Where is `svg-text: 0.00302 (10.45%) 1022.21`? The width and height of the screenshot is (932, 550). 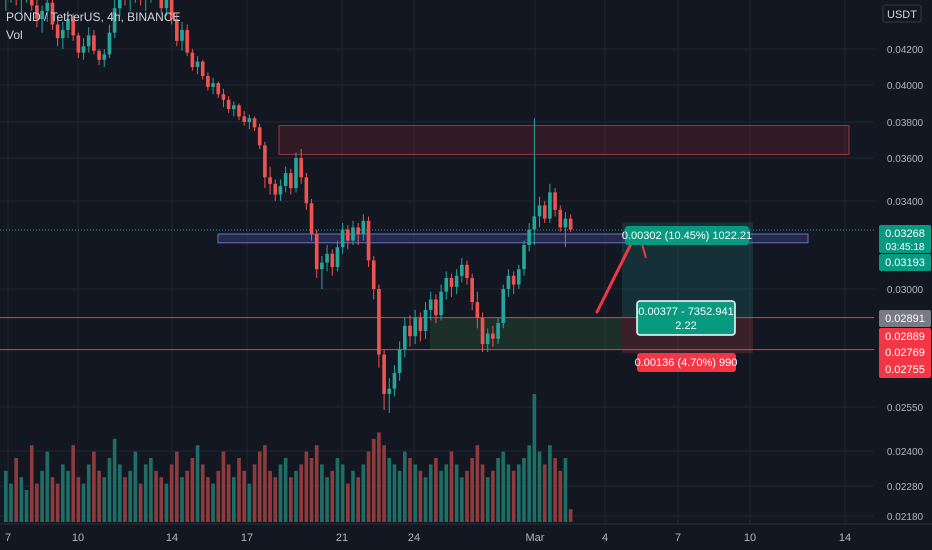 svg-text: 0.00302 (10.45%) 1022.21 is located at coordinates (687, 236).